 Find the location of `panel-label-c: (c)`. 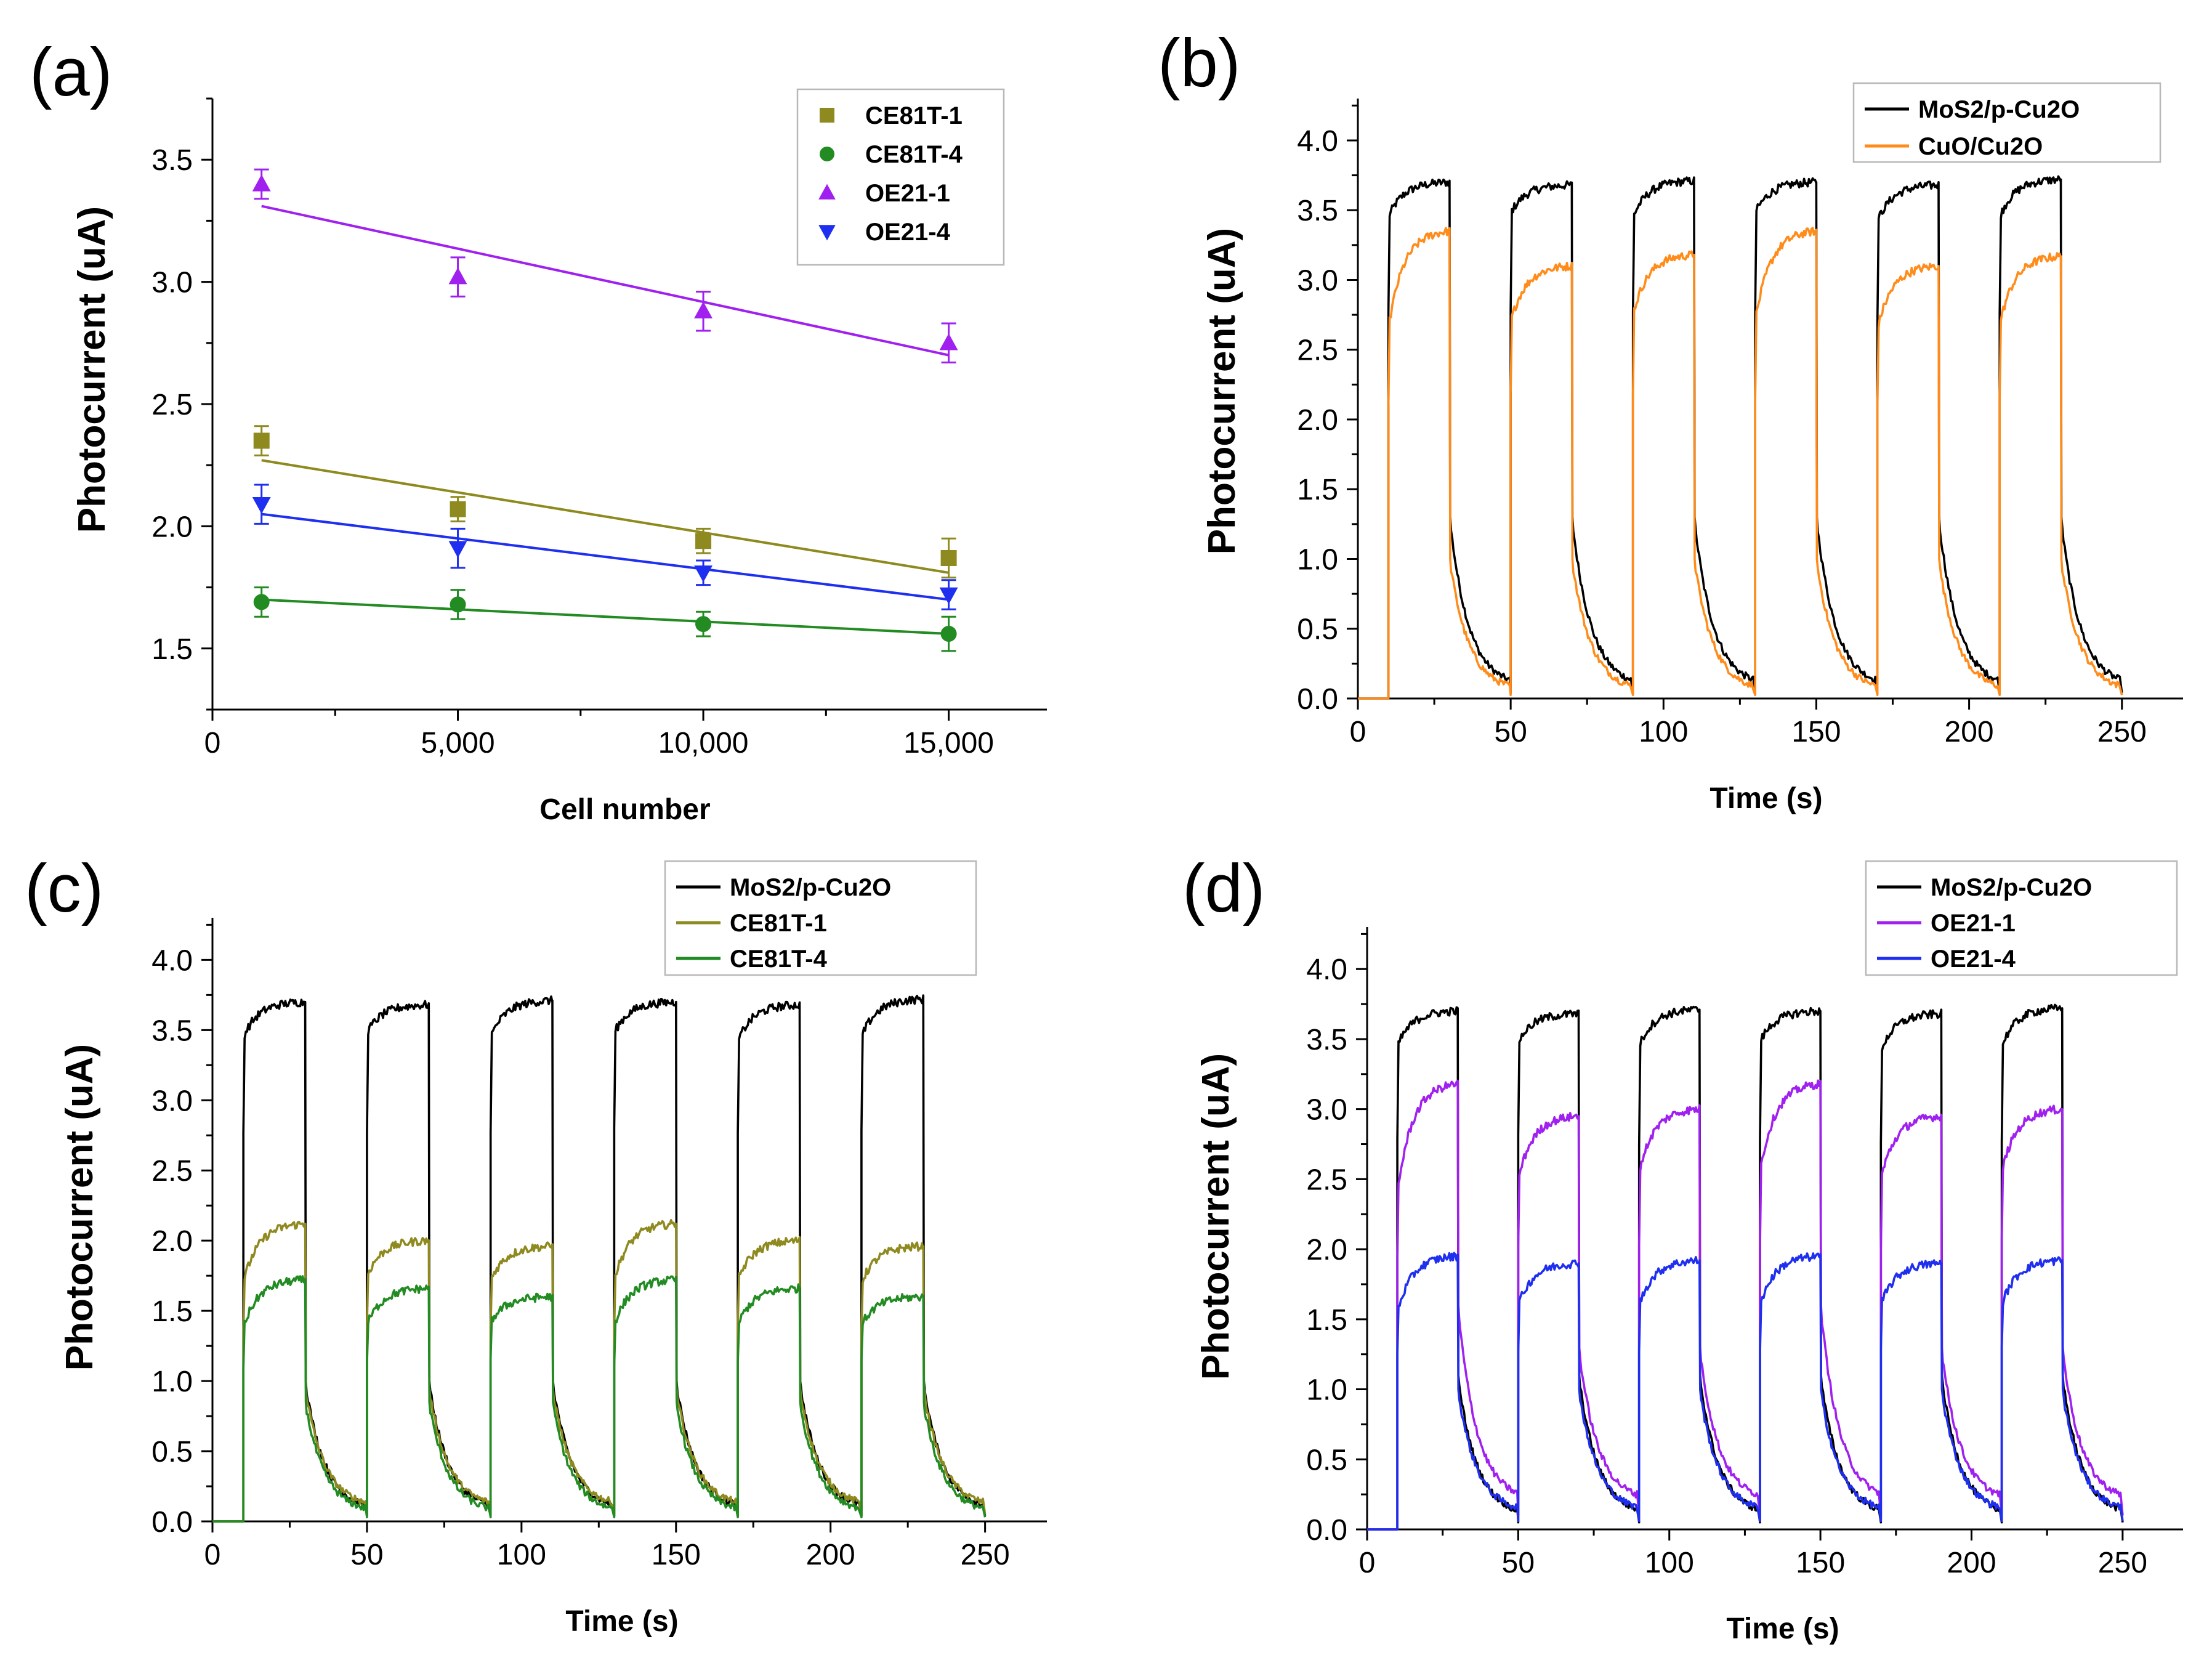

panel-label-c: (c) is located at coordinates (64, 888).